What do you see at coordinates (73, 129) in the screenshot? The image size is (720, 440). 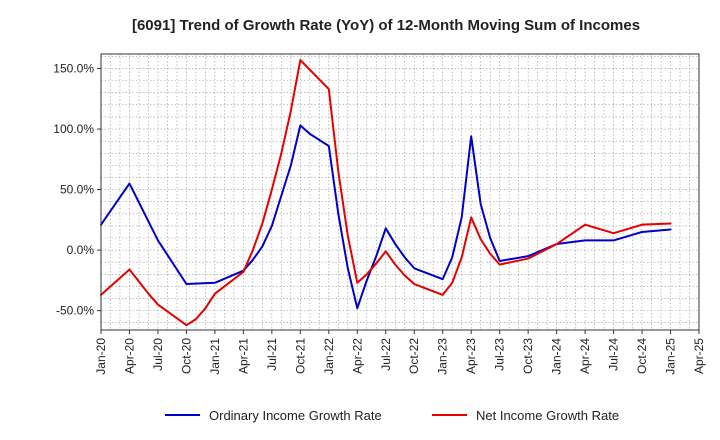 I see `y-tick-label: 100.0%` at bounding box center [73, 129].